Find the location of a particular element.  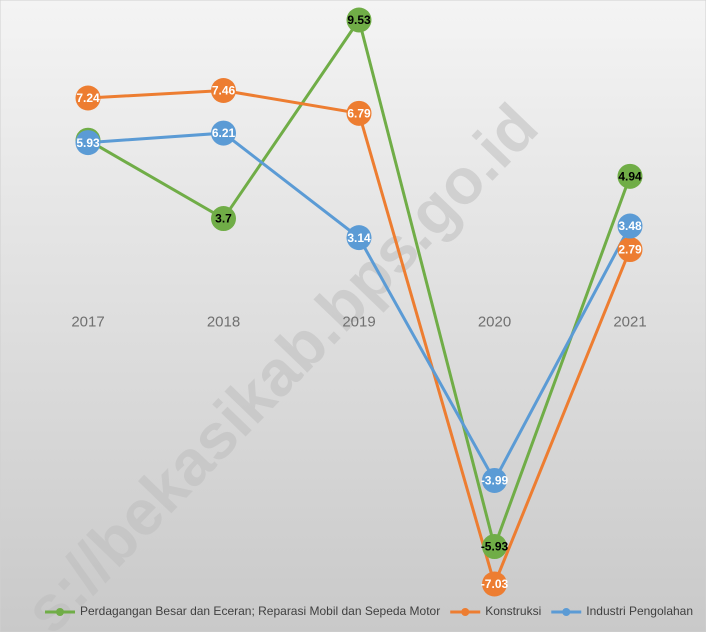

data-label: 6.21 is located at coordinates (224, 133).